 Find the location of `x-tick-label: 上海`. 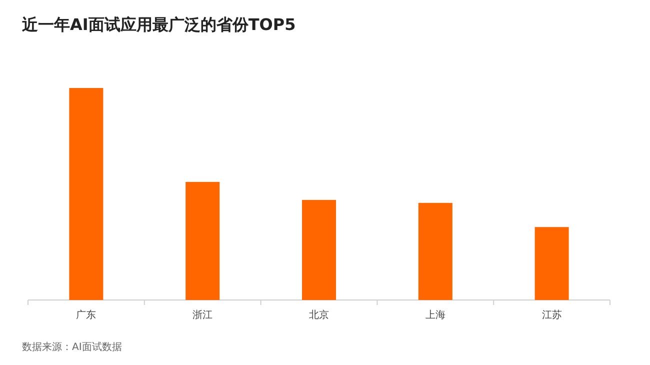

x-tick-label: 上海 is located at coordinates (435, 315).